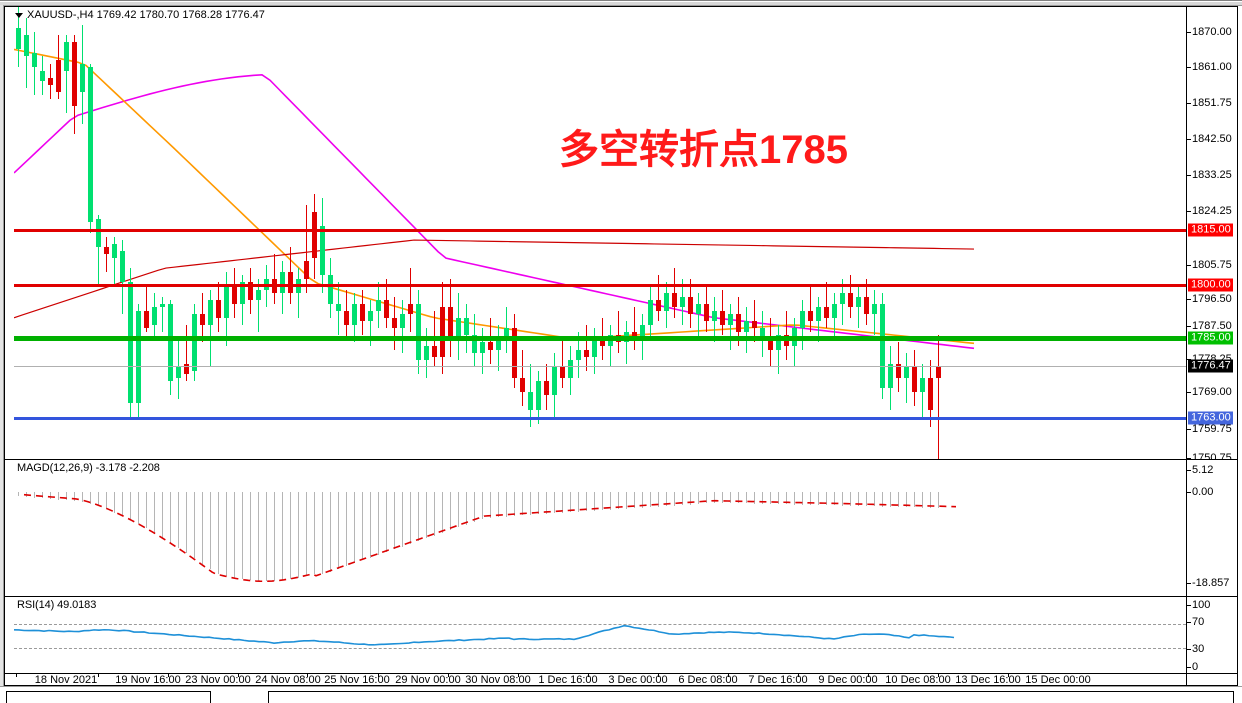  I want to click on price-tick-label: 1824.25, so click(1212, 211).